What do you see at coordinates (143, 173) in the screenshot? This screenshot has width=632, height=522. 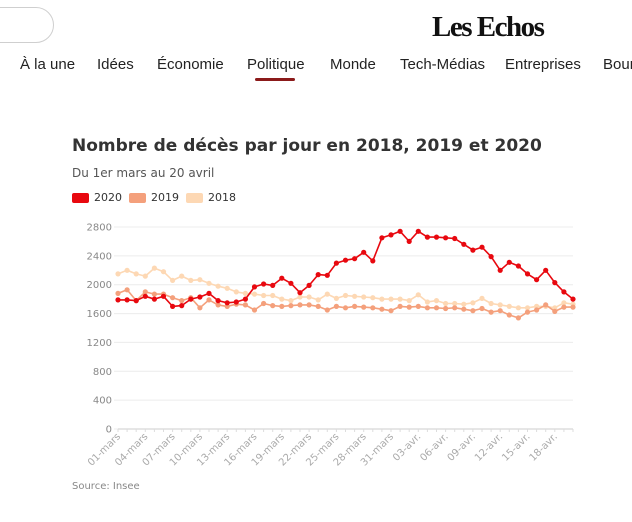 I see `chart-subtitle: Du 1er mars au 20 avril` at bounding box center [143, 173].